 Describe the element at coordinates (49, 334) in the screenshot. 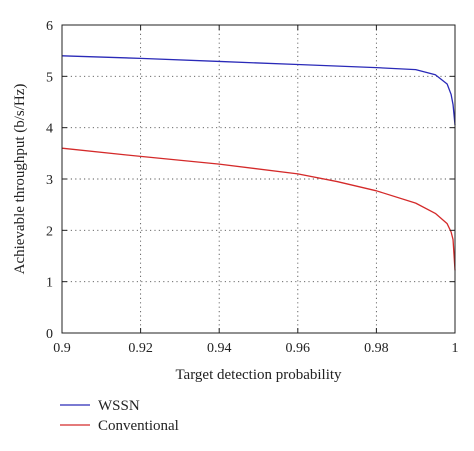

I see `y-tick-label: 0` at that location.